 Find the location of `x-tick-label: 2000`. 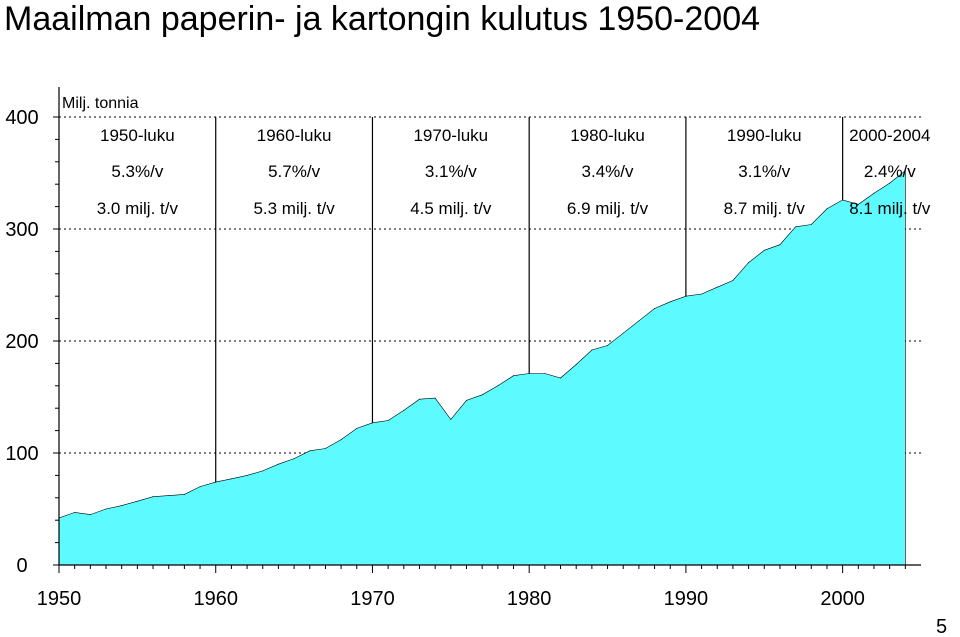

x-tick-label: 2000 is located at coordinates (842, 599).